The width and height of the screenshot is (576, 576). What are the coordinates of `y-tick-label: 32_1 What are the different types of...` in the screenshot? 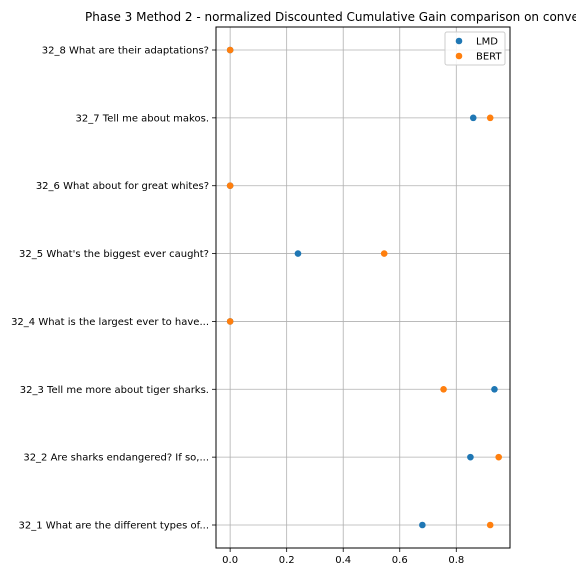 It's located at (114, 526).